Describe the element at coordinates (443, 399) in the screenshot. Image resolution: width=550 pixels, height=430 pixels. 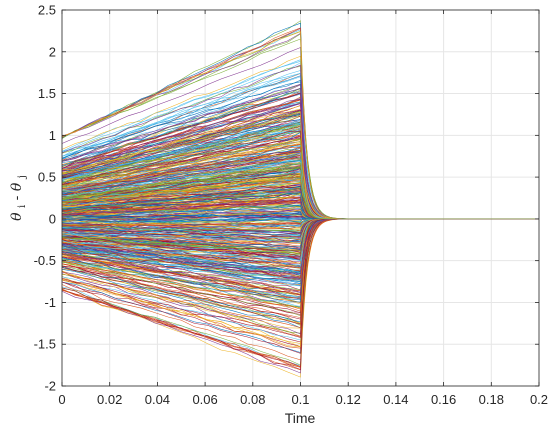
I see `x-tick-label: 0.16` at that location.